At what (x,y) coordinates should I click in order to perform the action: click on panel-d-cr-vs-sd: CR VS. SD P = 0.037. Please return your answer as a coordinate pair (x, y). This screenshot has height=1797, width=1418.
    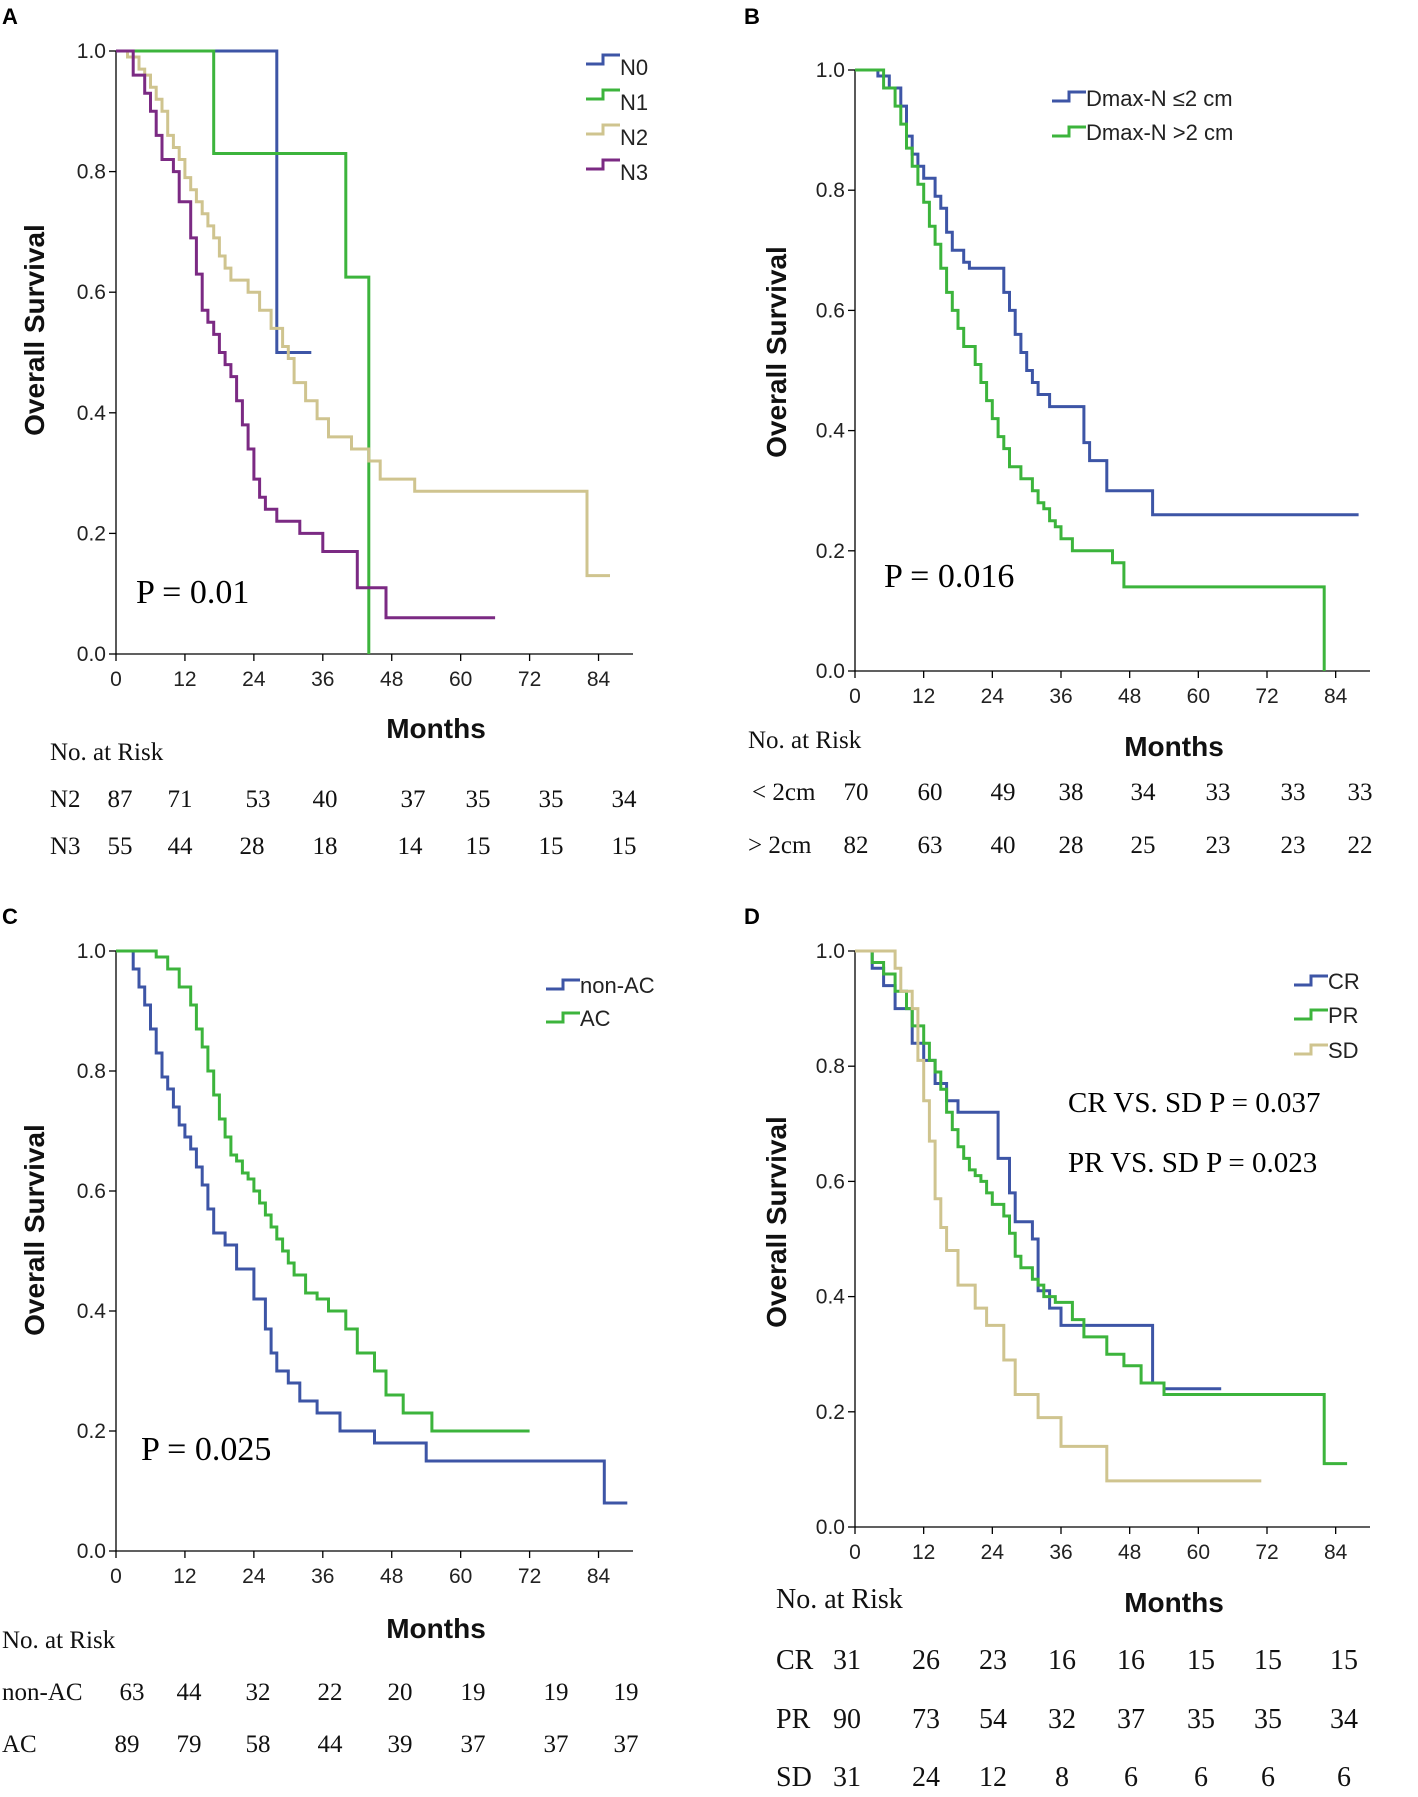
    Looking at the image, I should click on (1194, 1103).